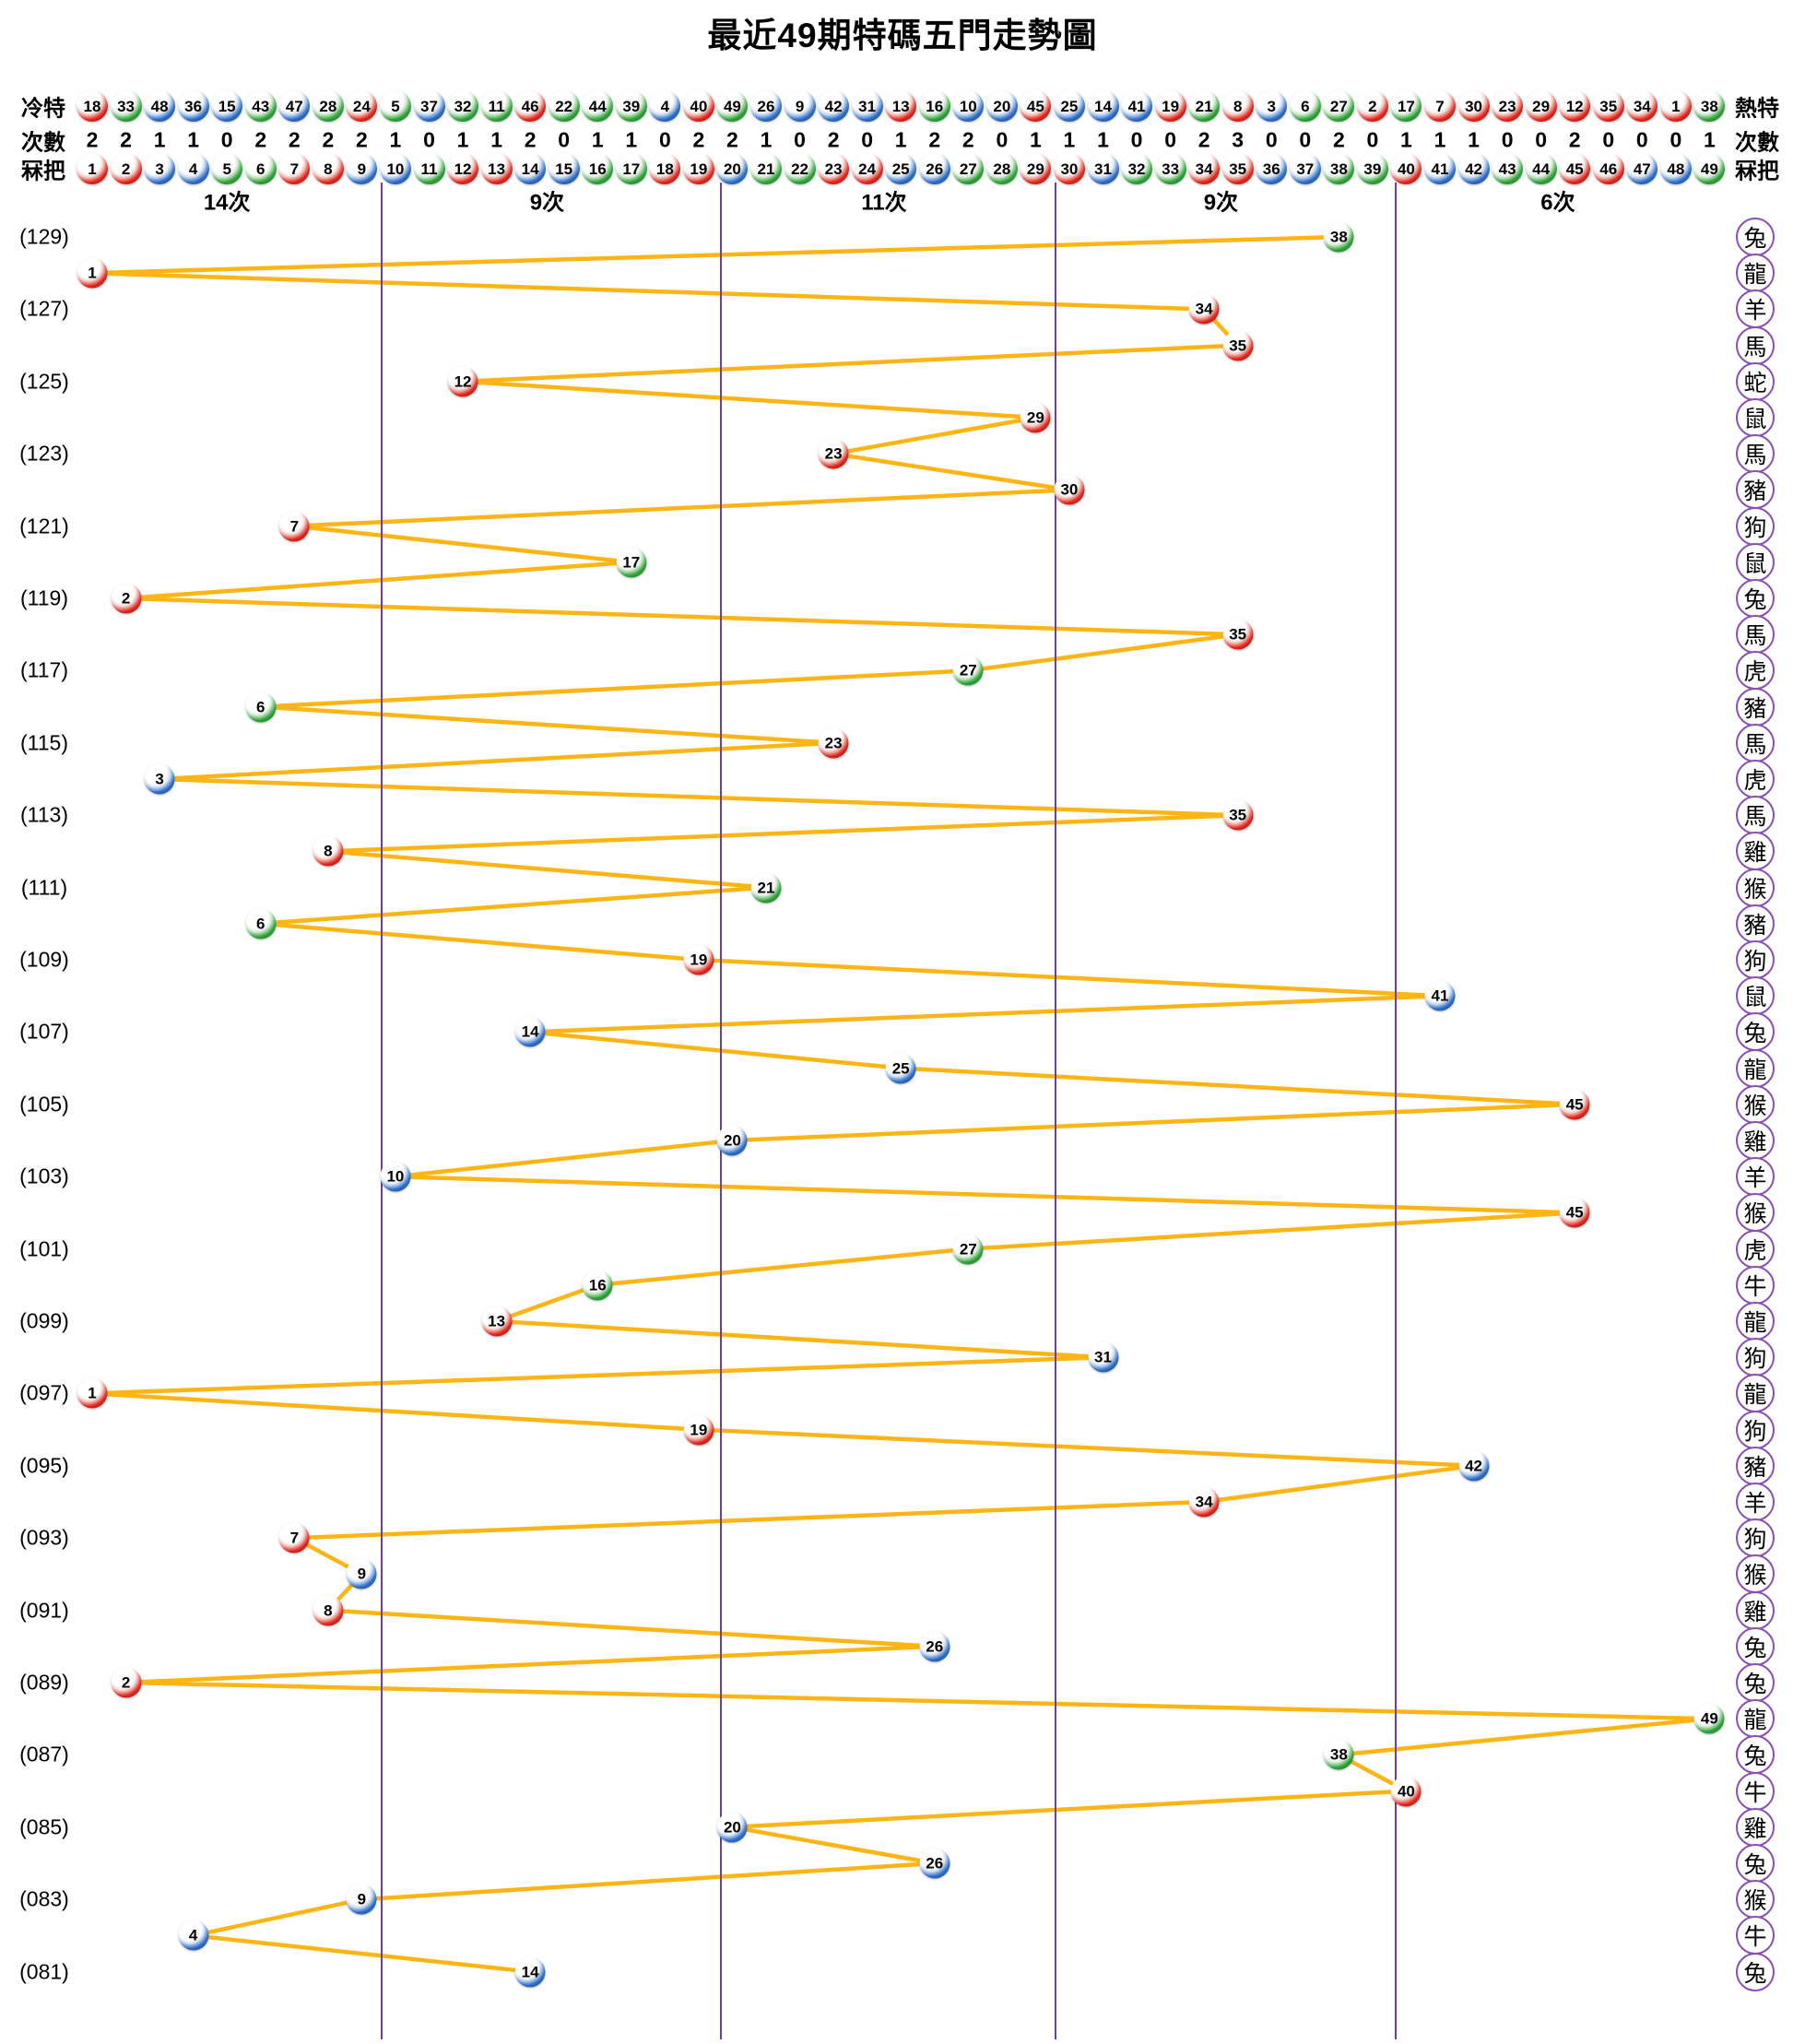  What do you see at coordinates (1035, 417) in the screenshot?
I see `draw-ball: 29` at bounding box center [1035, 417].